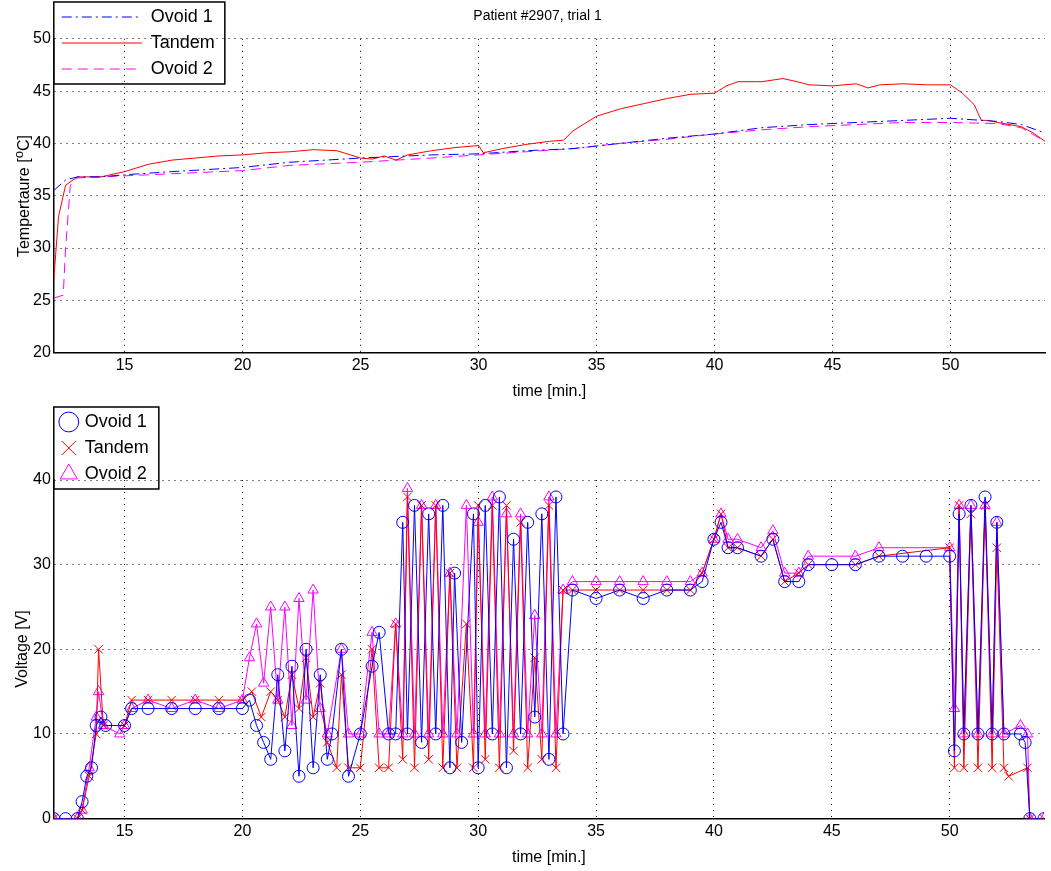  What do you see at coordinates (42, 90) in the screenshot?
I see `y-tick-label: 45` at bounding box center [42, 90].